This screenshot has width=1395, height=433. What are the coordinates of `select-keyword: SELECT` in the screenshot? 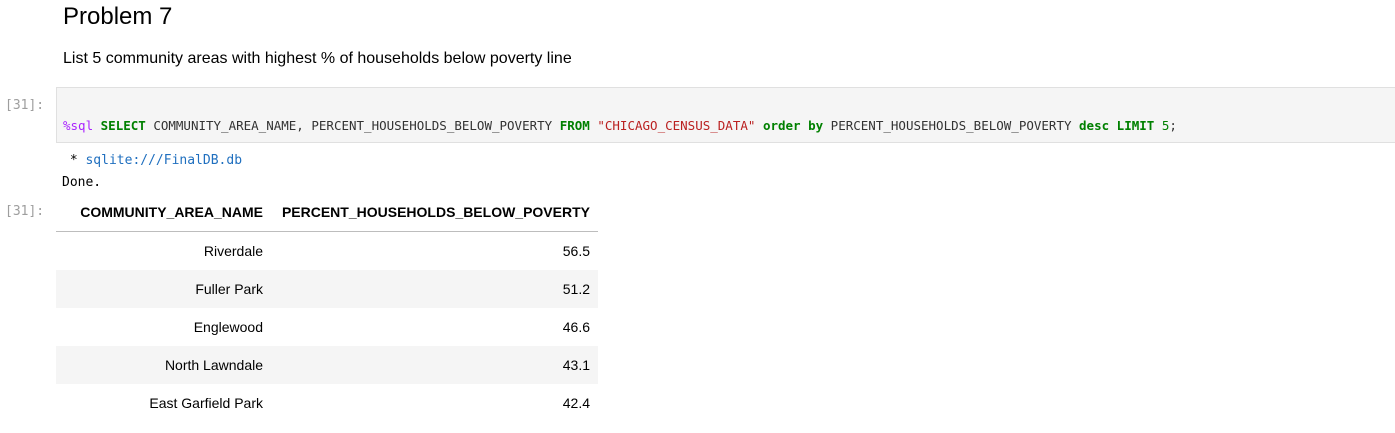 It's located at (123, 125).